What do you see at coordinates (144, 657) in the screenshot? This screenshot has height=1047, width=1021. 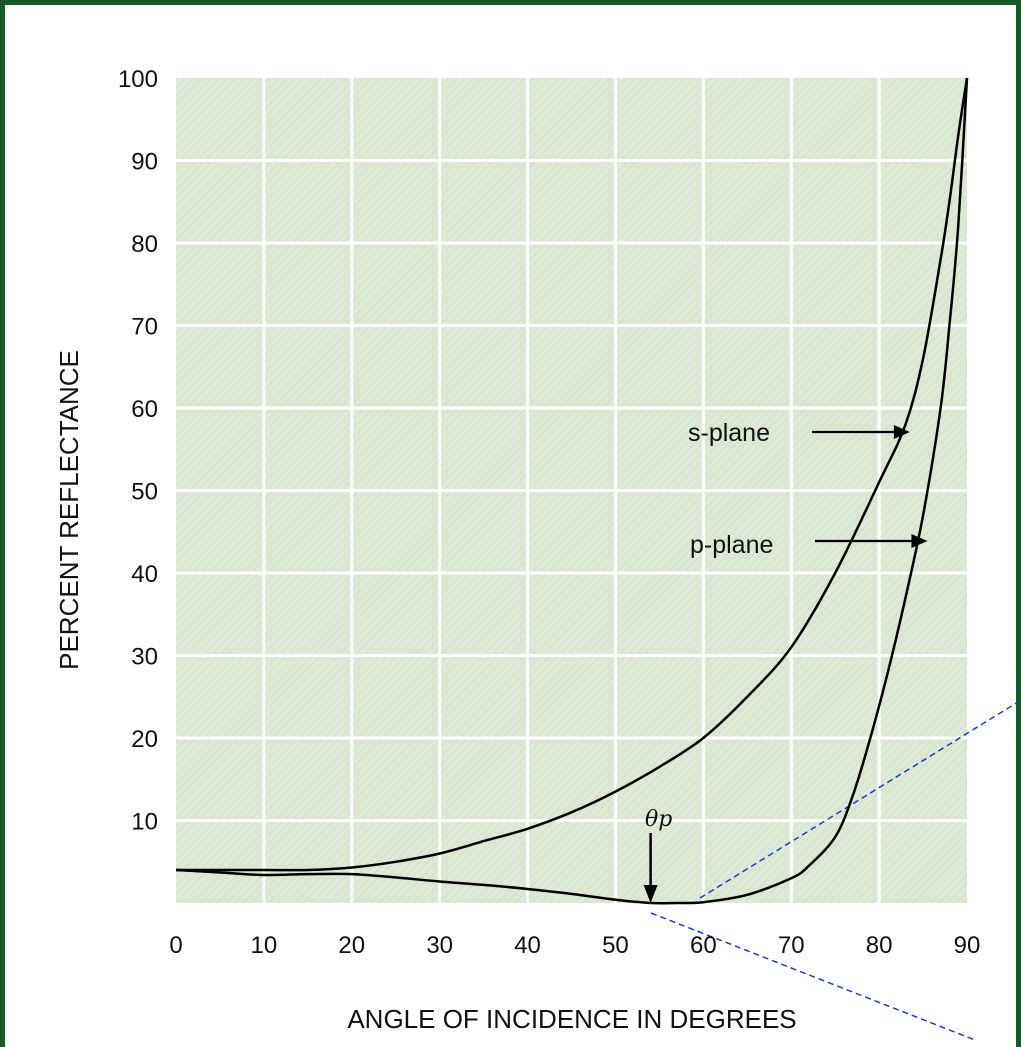 I see `y-tick-label: 30` at bounding box center [144, 657].